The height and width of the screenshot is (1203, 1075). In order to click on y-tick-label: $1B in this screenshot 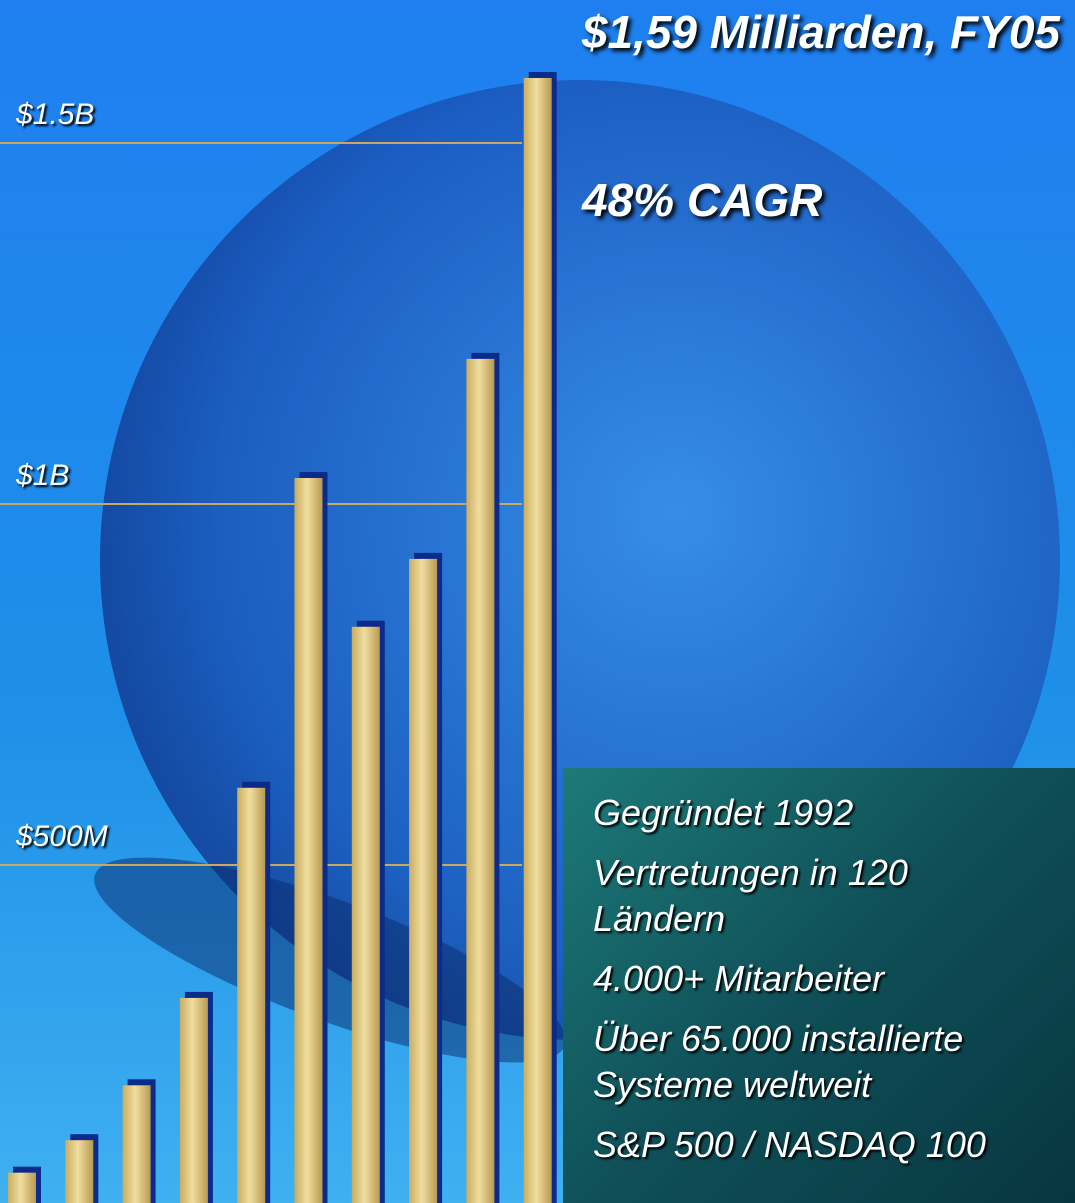, I will do `click(42, 475)`.